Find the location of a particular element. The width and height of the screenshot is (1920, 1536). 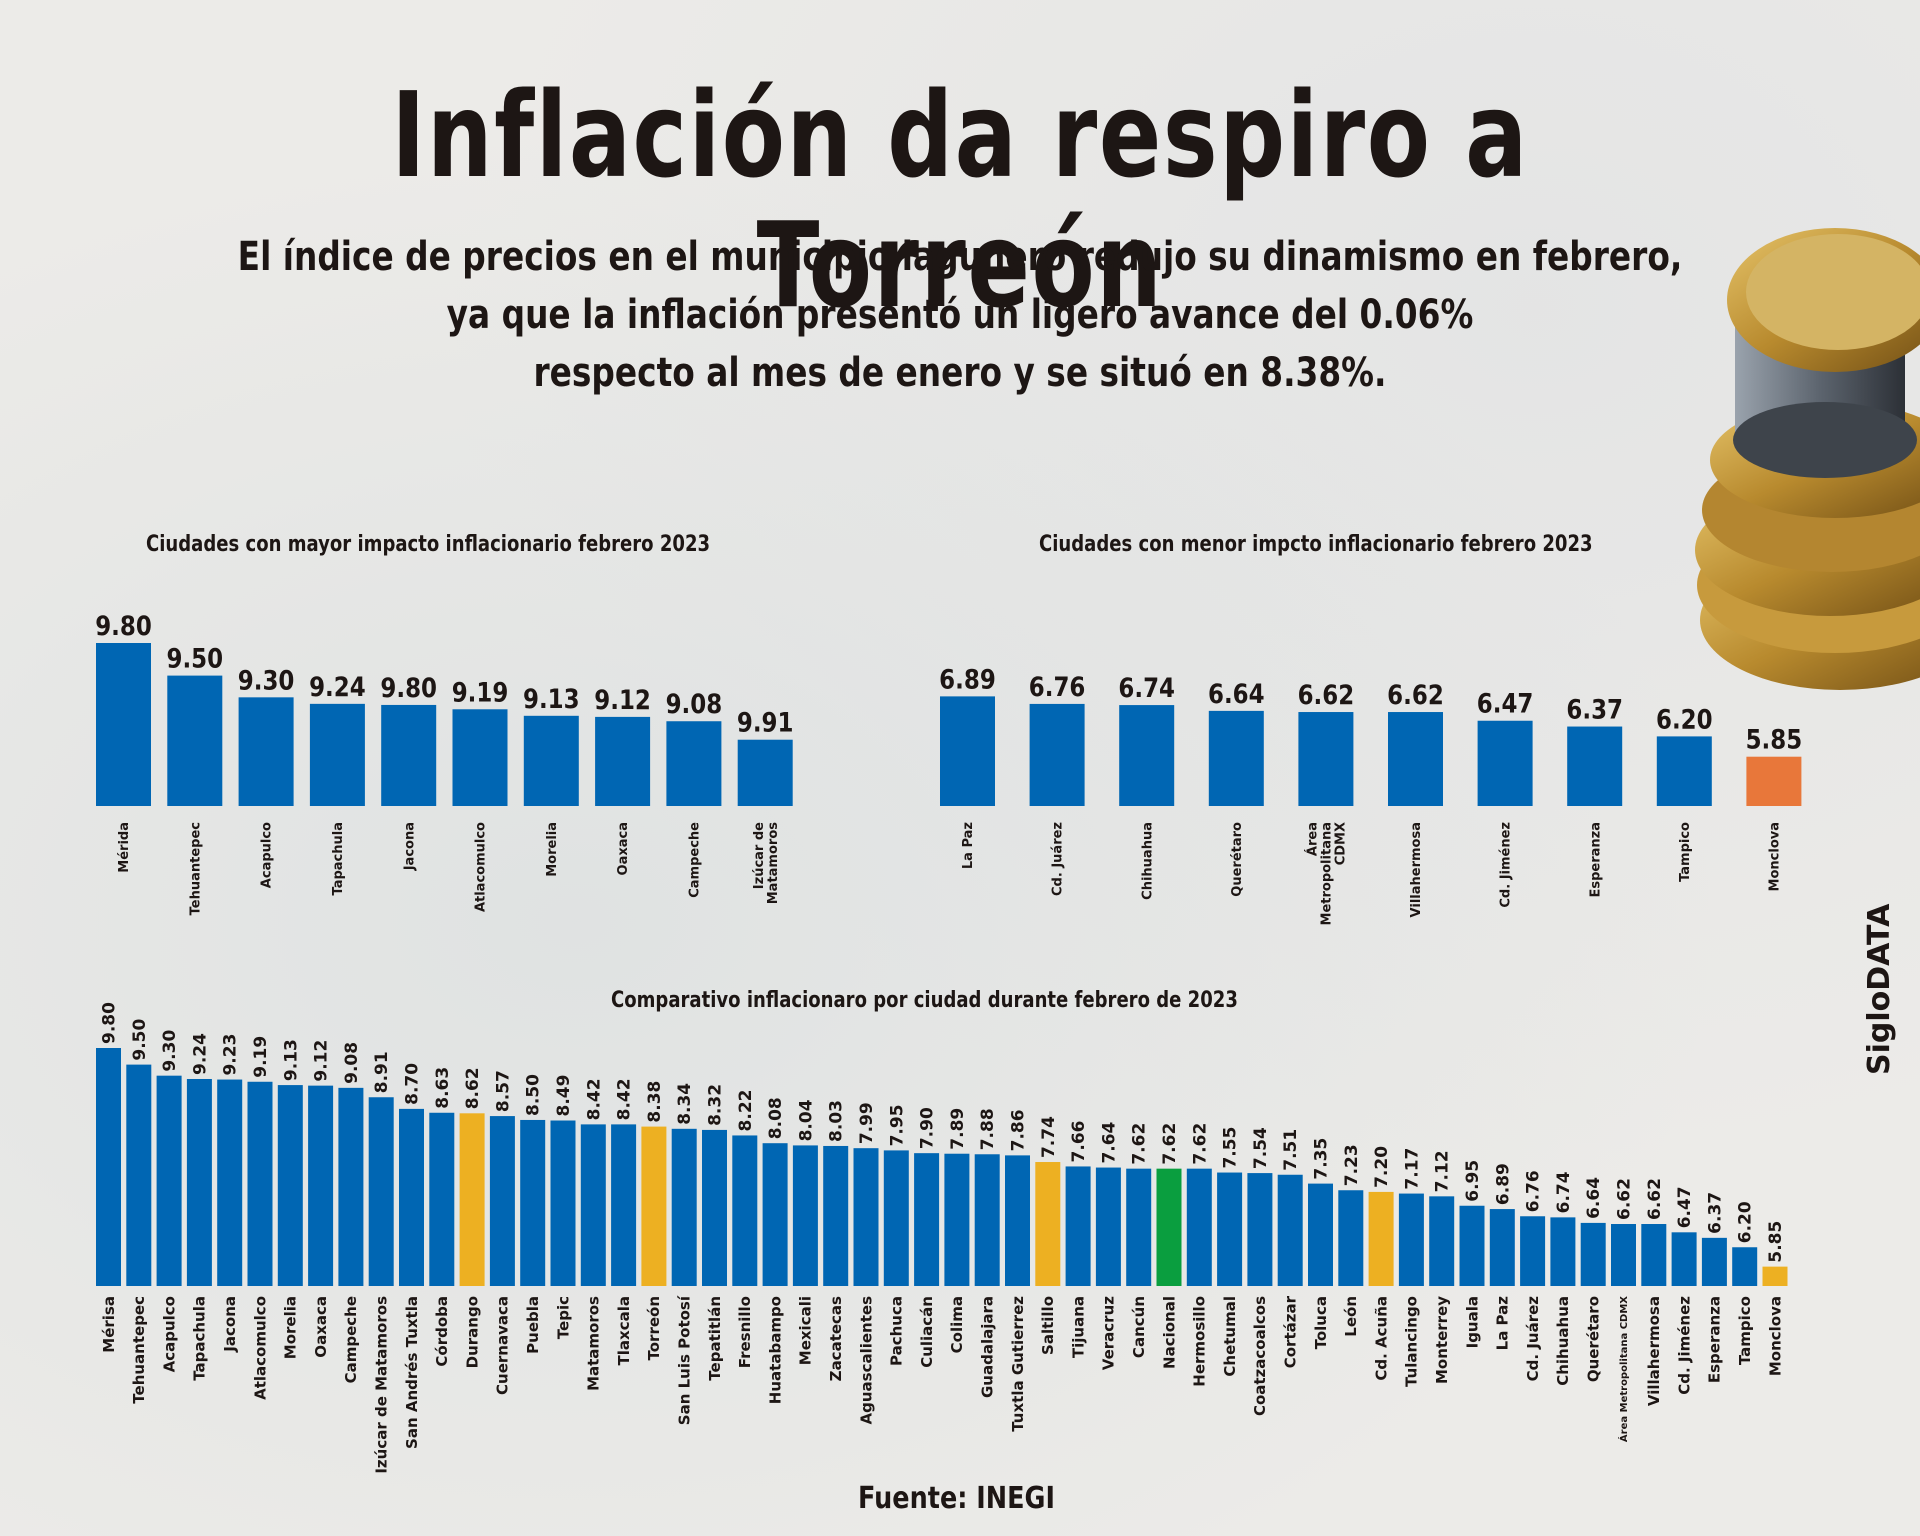

data-label: 6.62 is located at coordinates (1655, 1199).